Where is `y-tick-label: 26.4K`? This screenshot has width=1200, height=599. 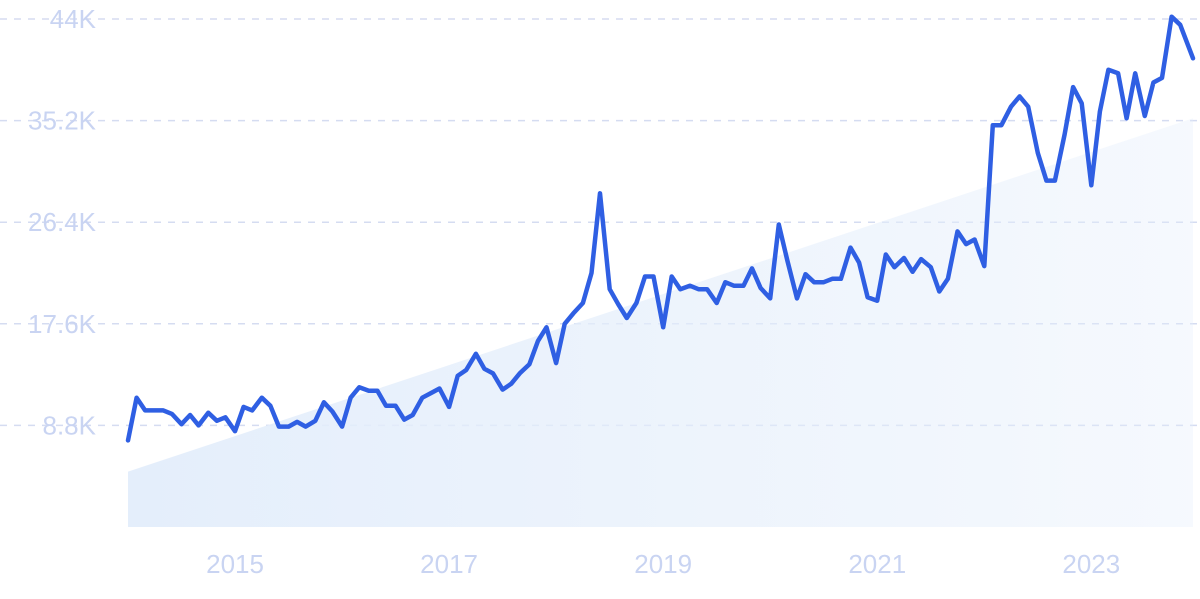 y-tick-label: 26.4K is located at coordinates (62, 222).